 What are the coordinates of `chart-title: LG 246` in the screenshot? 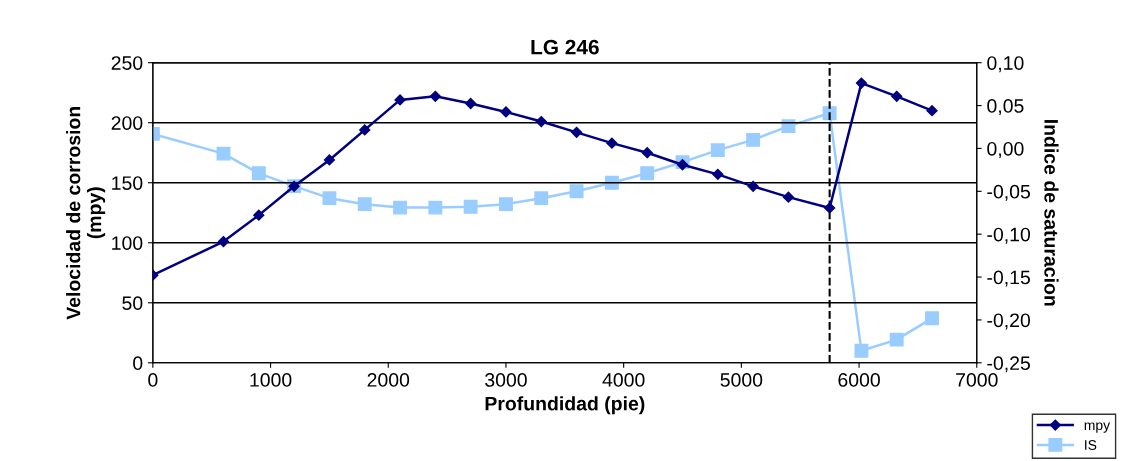 It's located at (565, 47).